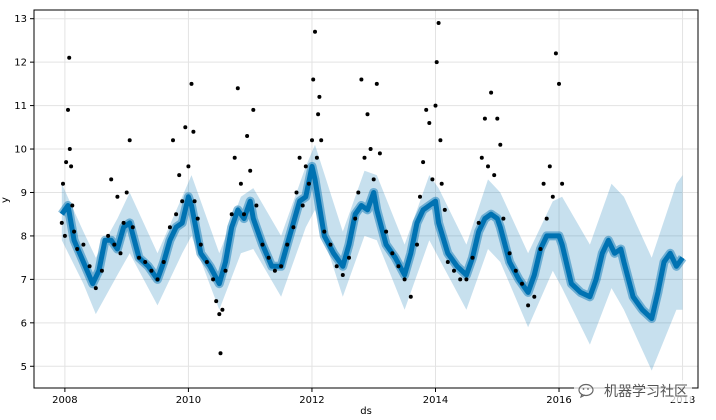 The image size is (716, 420). Describe the element at coordinates (5, 200) in the screenshot. I see `y-axis-label: y` at that location.